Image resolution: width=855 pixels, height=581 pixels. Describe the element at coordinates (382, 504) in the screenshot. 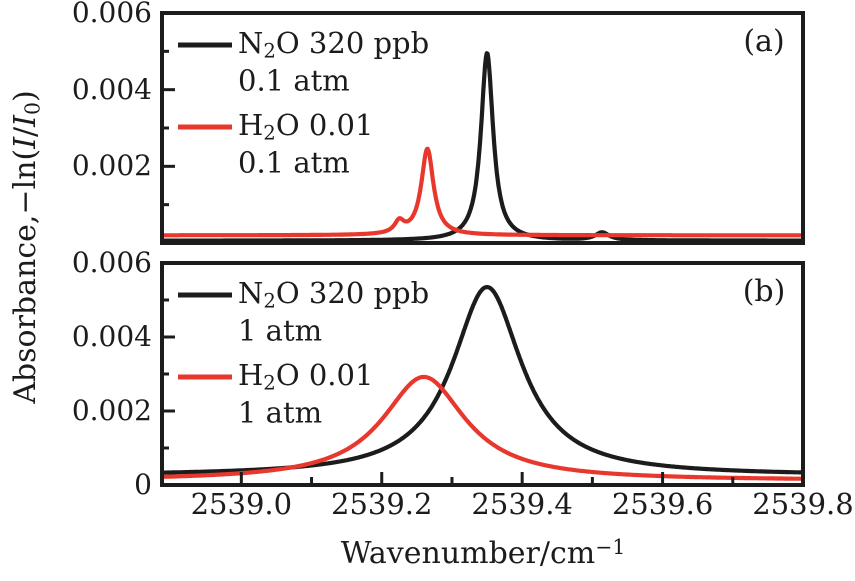

I see `x-tick-label: 2539.2` at that location.